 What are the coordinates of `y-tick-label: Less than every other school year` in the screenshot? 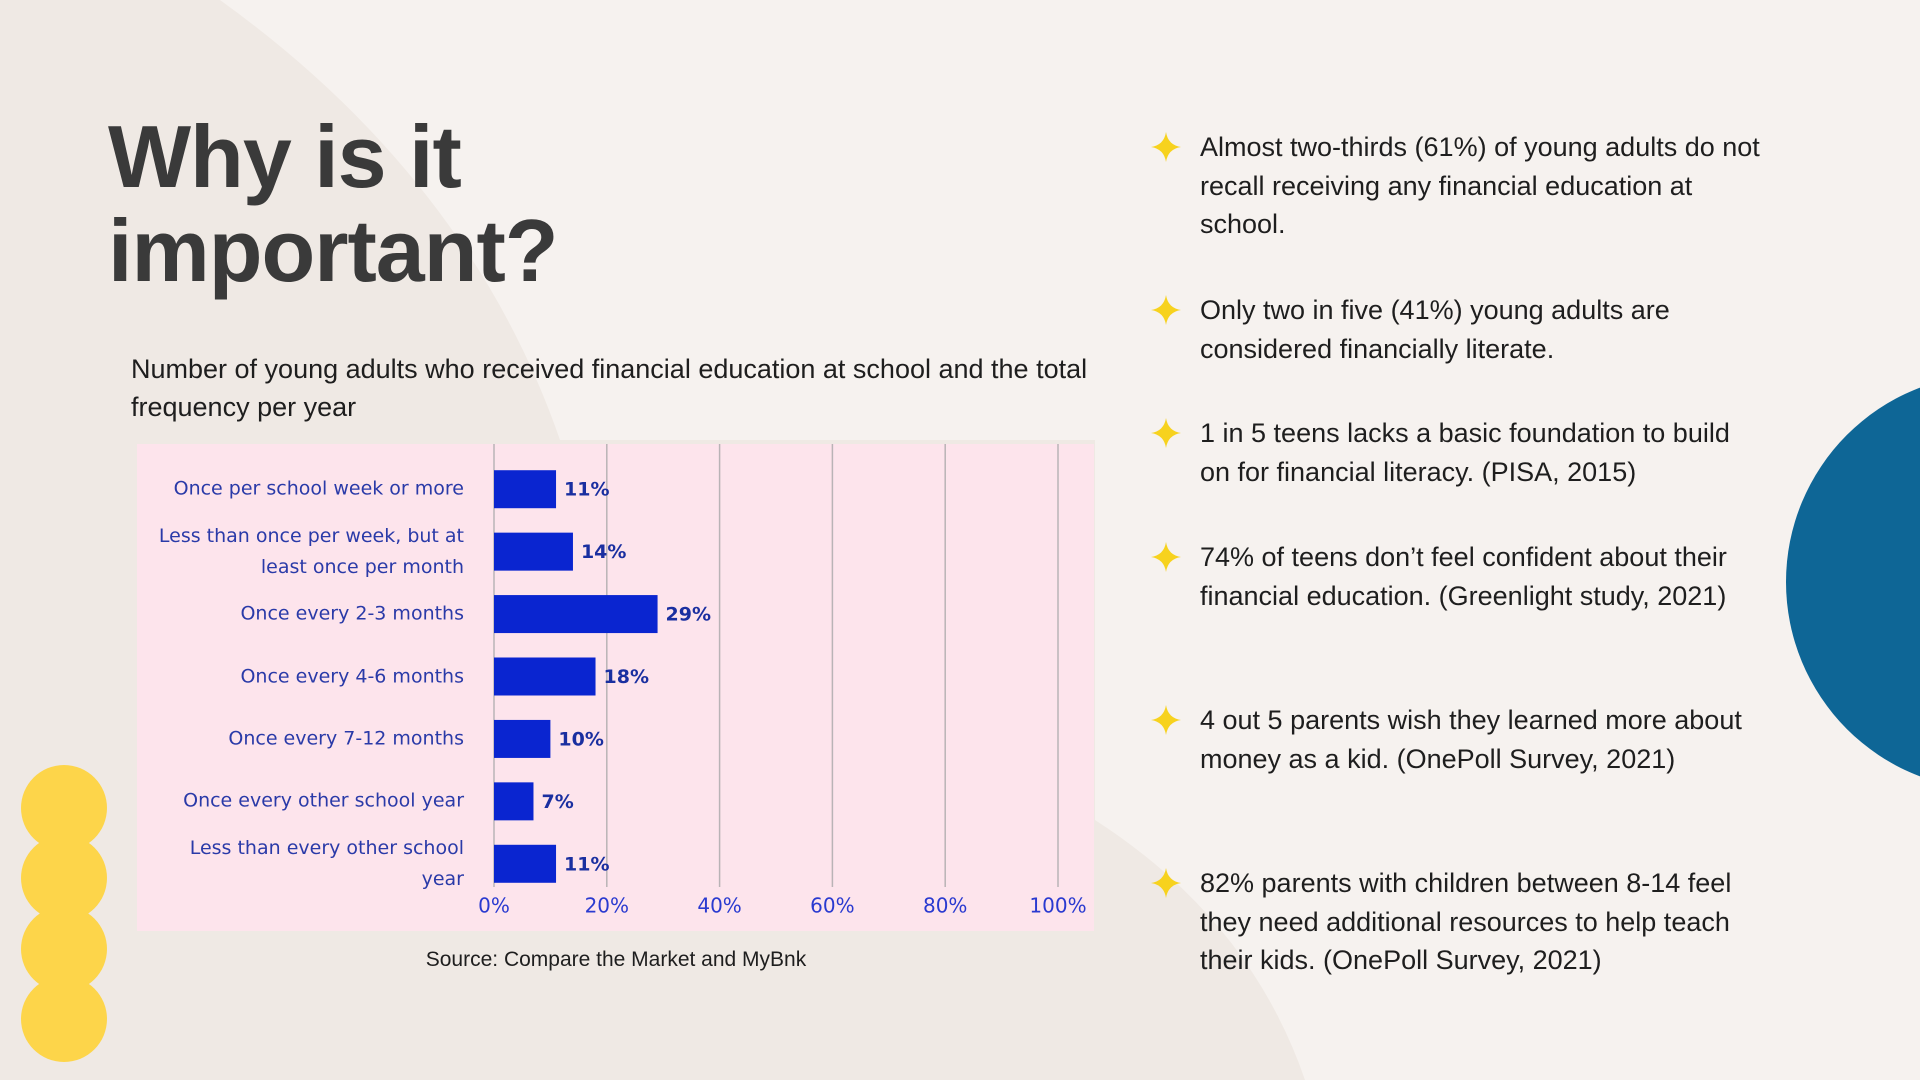 It's located at (326, 863).